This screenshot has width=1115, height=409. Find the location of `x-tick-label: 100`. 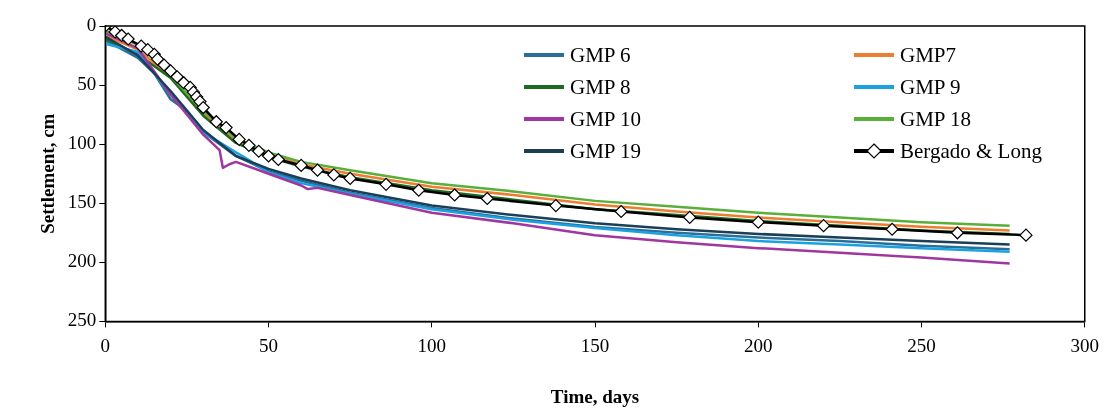

x-tick-label: 100 is located at coordinates (432, 345).